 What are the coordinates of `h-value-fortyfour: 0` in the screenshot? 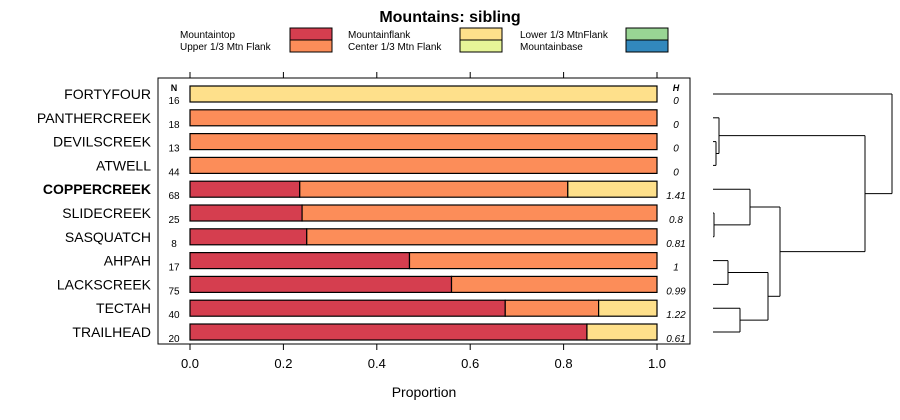 It's located at (676, 101).